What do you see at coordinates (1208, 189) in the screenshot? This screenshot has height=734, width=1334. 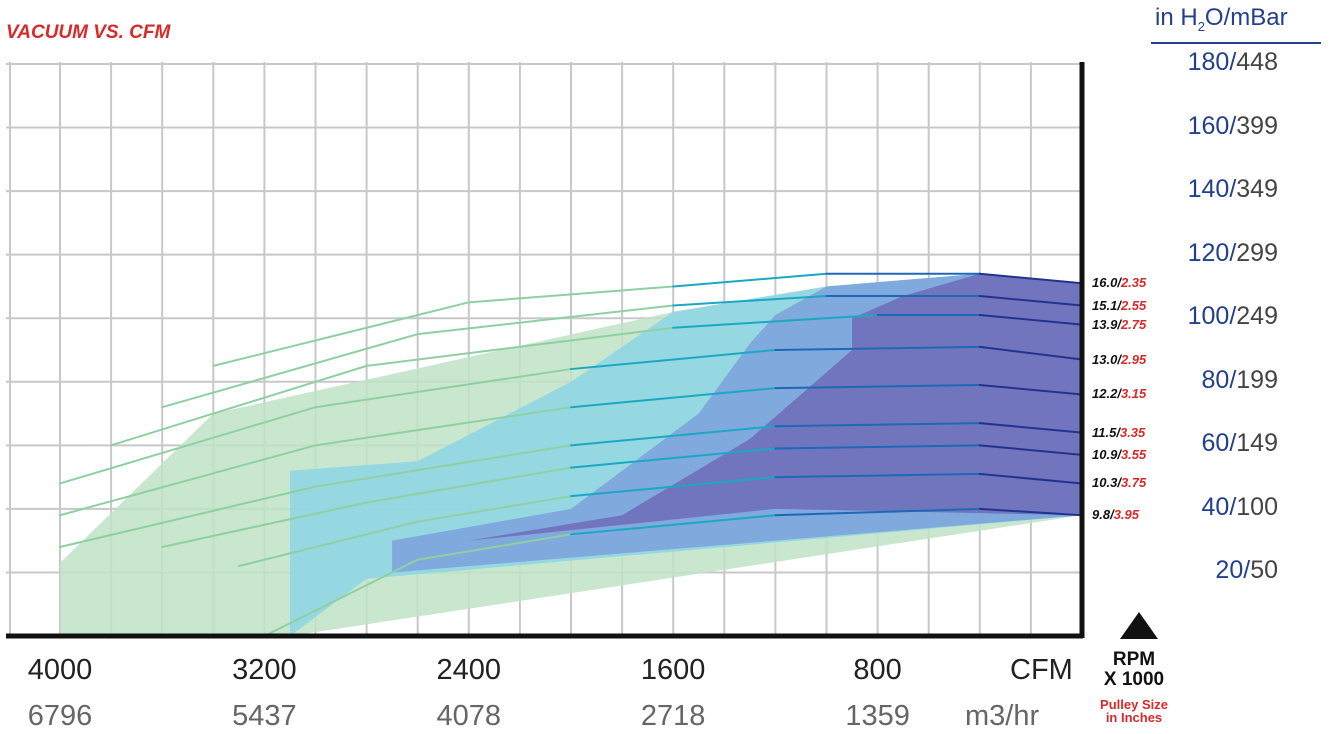 I see `y-tick-h2o: 140` at bounding box center [1208, 189].